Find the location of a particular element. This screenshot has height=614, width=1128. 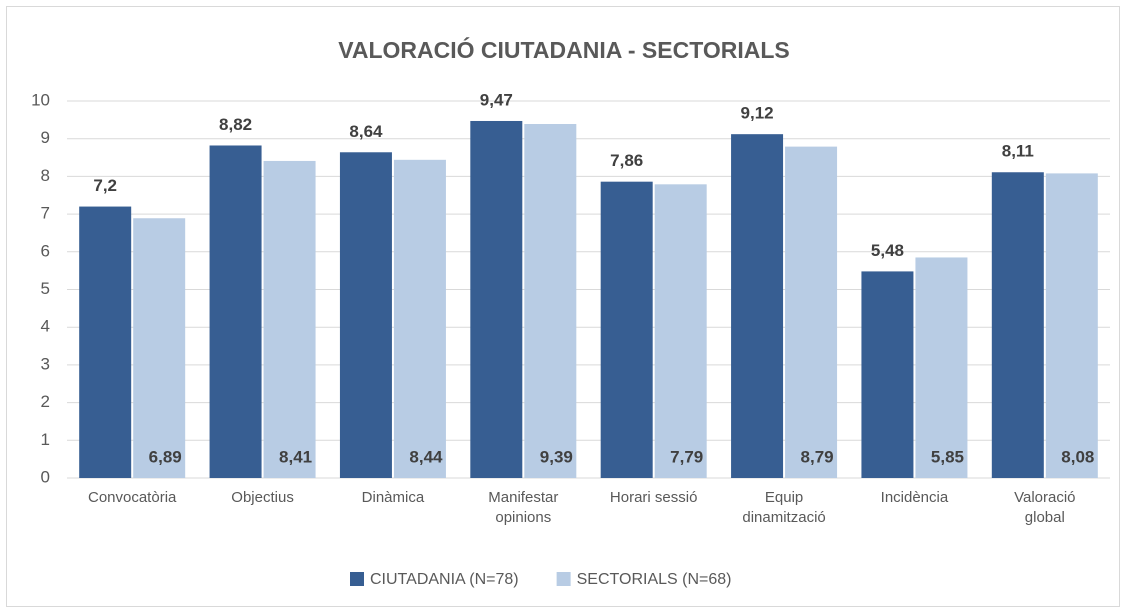

x-tick-label: Equip dinamització is located at coordinates (784, 507).